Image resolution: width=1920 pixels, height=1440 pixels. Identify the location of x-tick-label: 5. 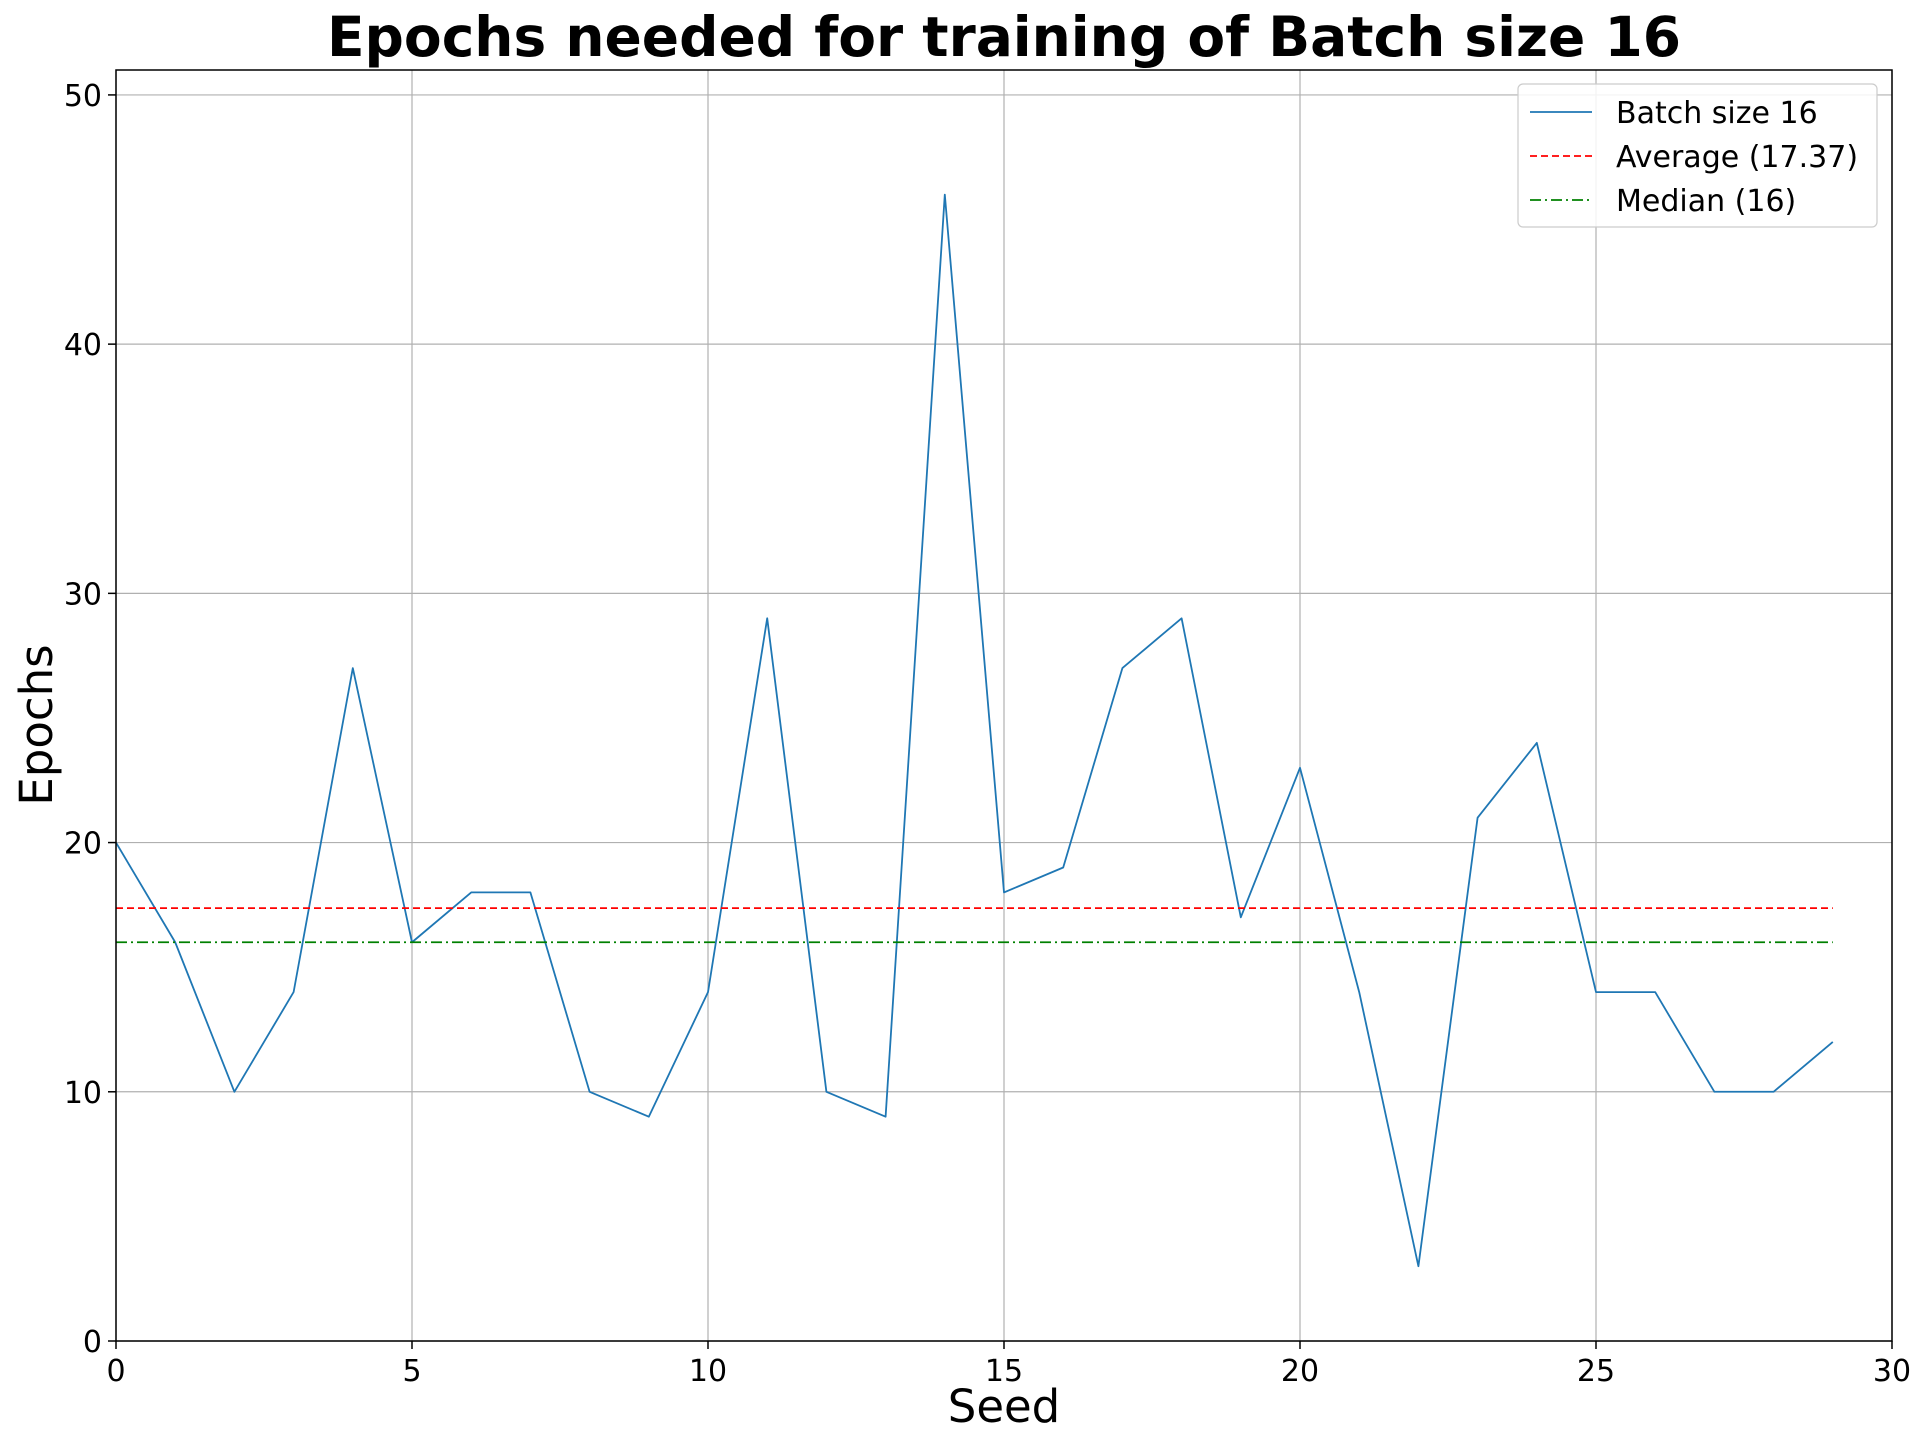
(411, 1371).